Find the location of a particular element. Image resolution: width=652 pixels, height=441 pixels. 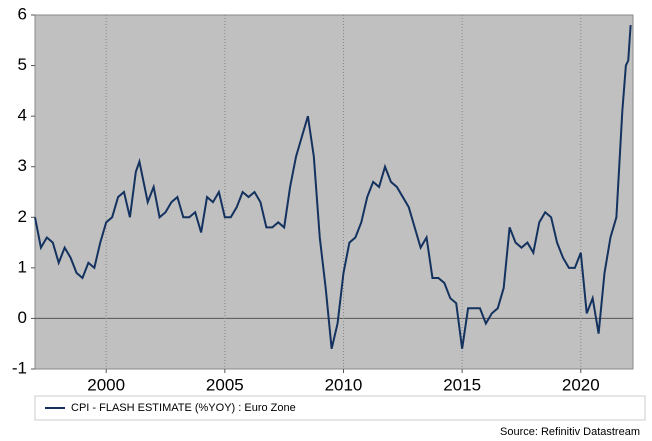

x-tick-label: 2015 is located at coordinates (462, 384).